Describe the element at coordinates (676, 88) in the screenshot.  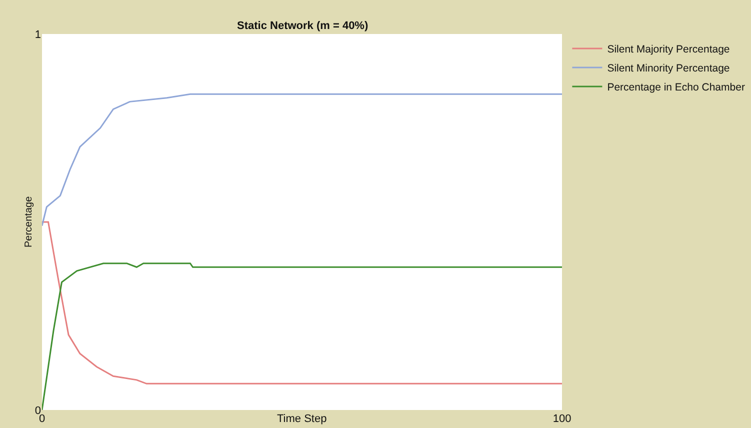
I see `legend-label: Percentage in Echo Chamber` at that location.